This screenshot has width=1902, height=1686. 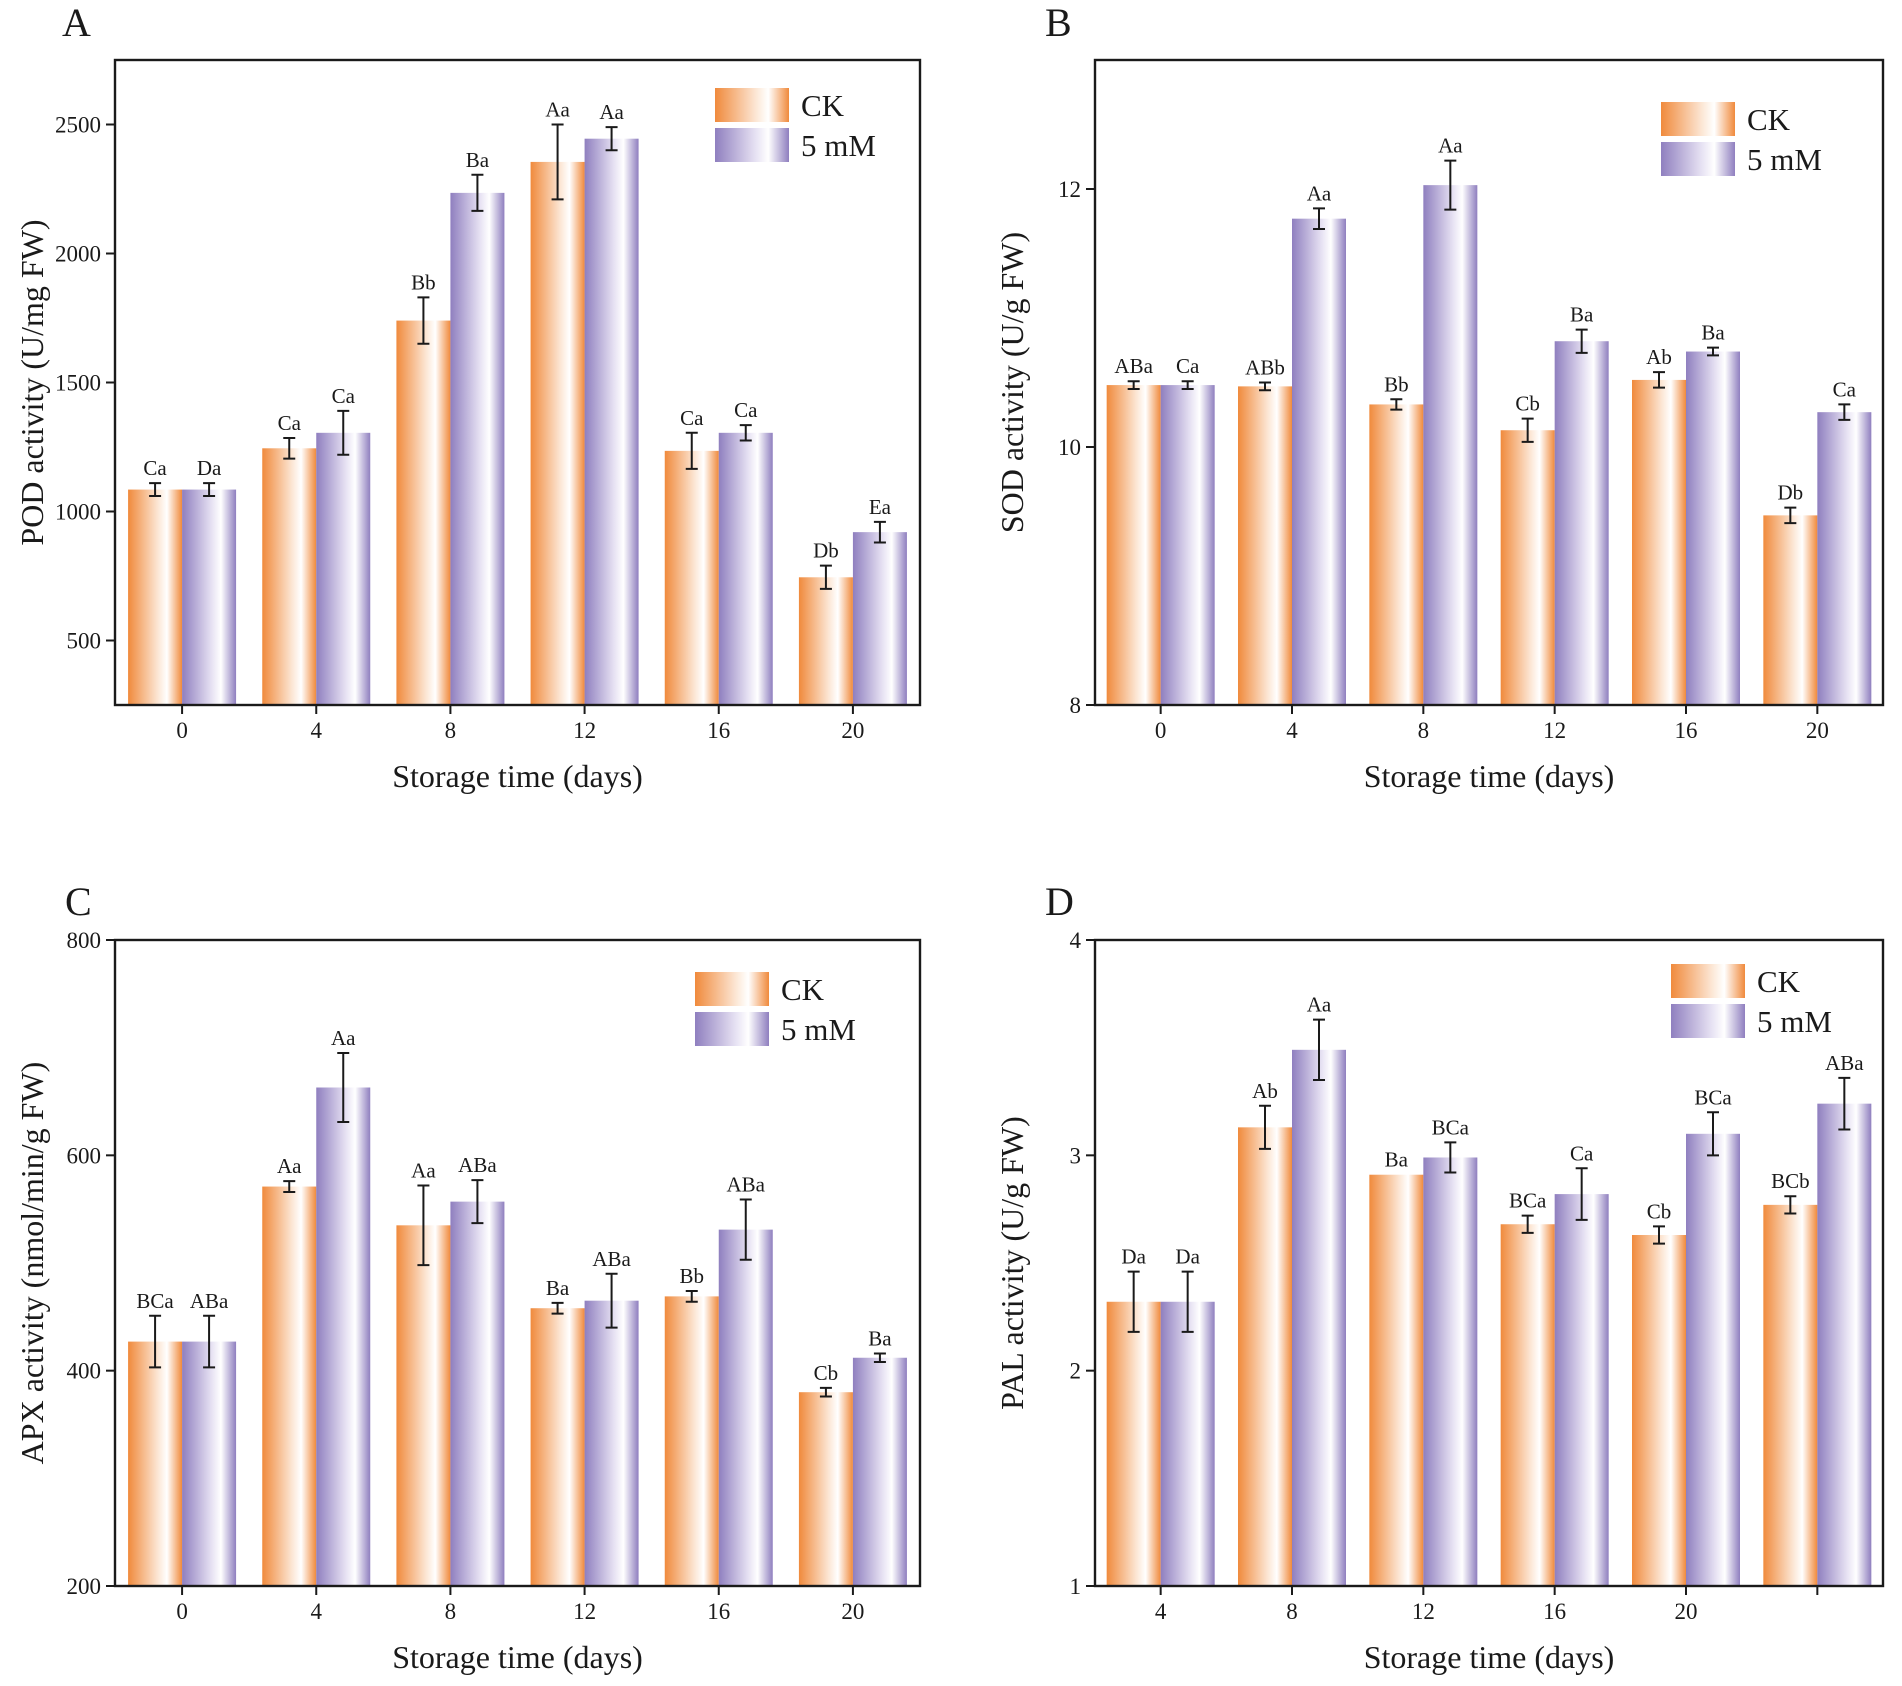 I want to click on sig-label-5mm-3: Ca, so click(x=1582, y=1153).